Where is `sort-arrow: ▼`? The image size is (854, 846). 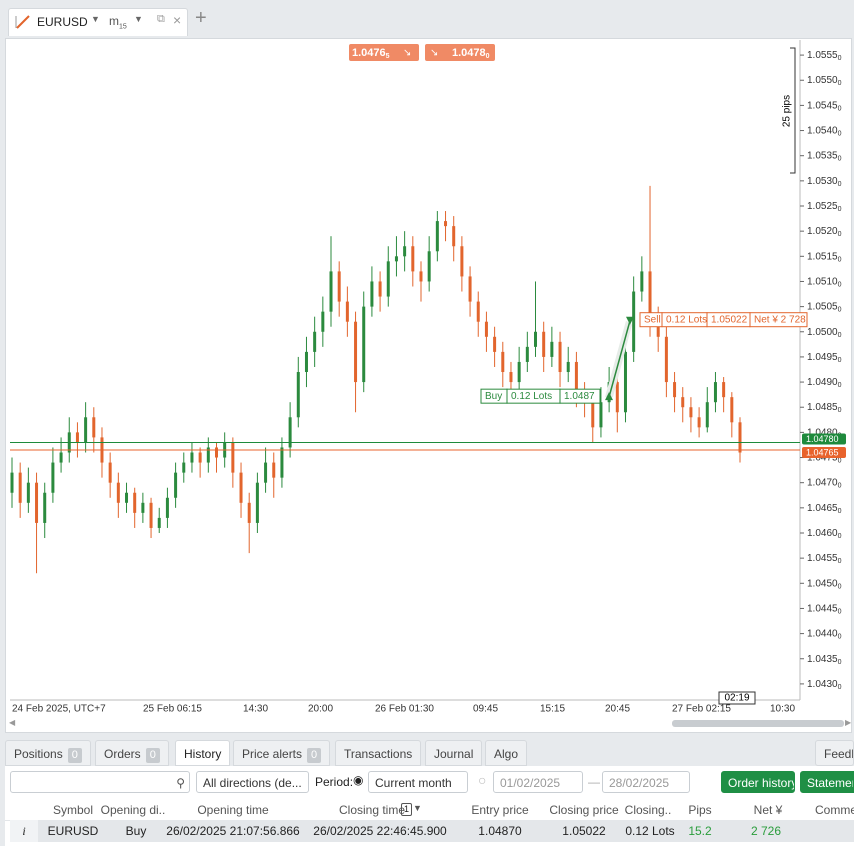
sort-arrow: ▼ is located at coordinates (417, 808).